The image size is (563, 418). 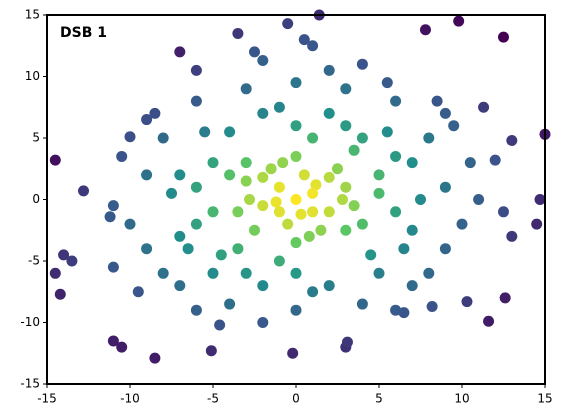 I want to click on x-tick-label: 10, so click(x=461, y=399).